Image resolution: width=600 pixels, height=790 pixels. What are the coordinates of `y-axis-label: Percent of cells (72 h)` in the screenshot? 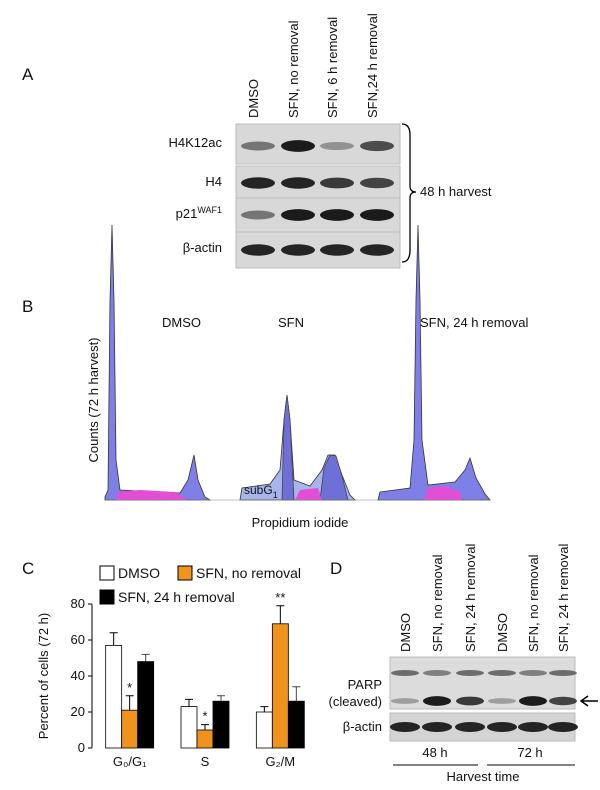 It's located at (43, 676).